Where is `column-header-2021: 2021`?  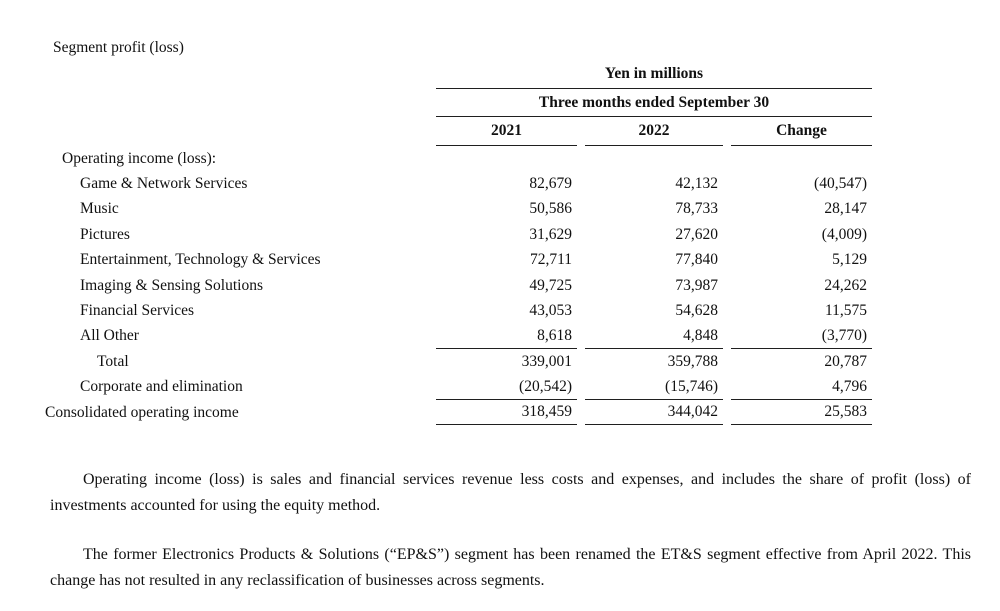
column-header-2021: 2021 is located at coordinates (506, 131).